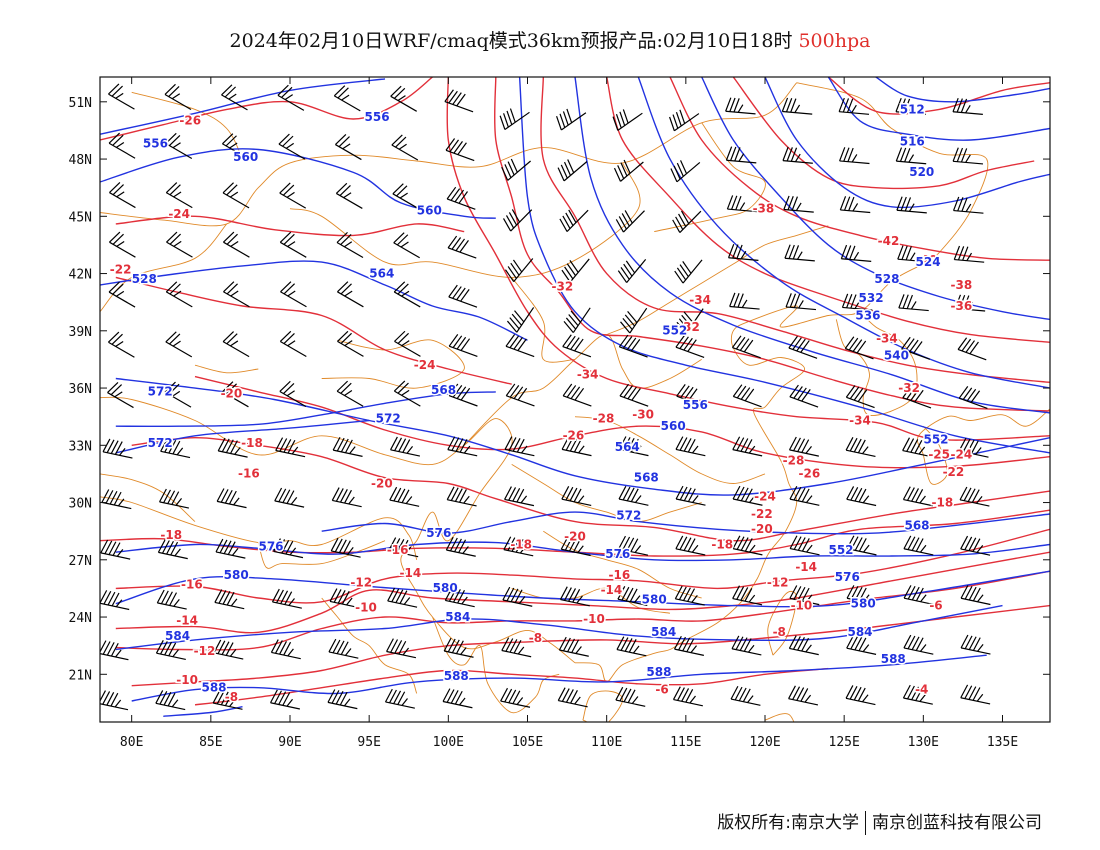  What do you see at coordinates (896, 355) in the screenshot?
I see `height-contour-label: 540` at bounding box center [896, 355].